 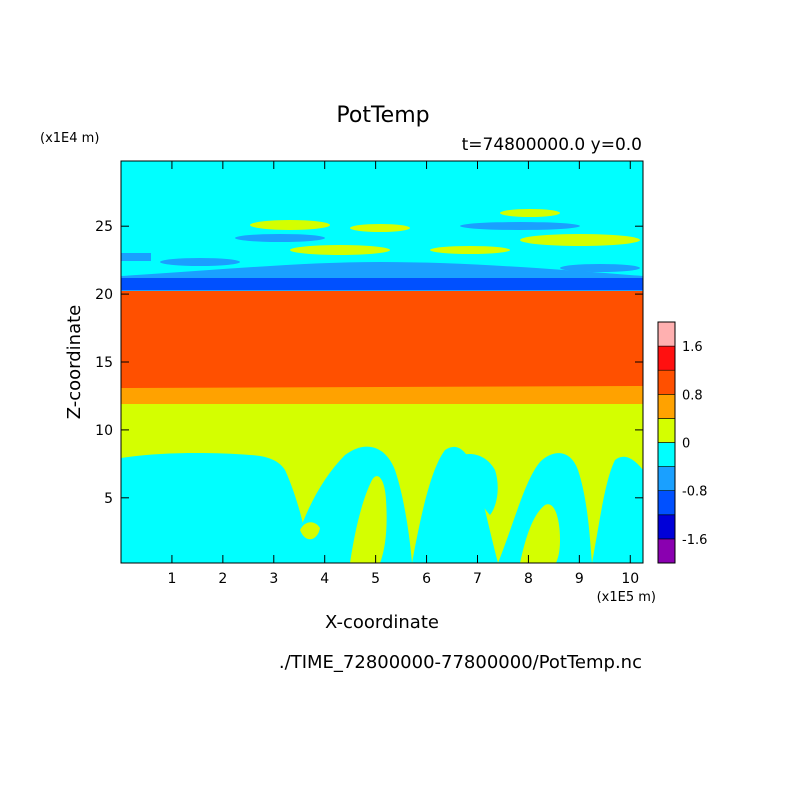 I want to click on x-tick-label: 2, so click(x=222, y=579).